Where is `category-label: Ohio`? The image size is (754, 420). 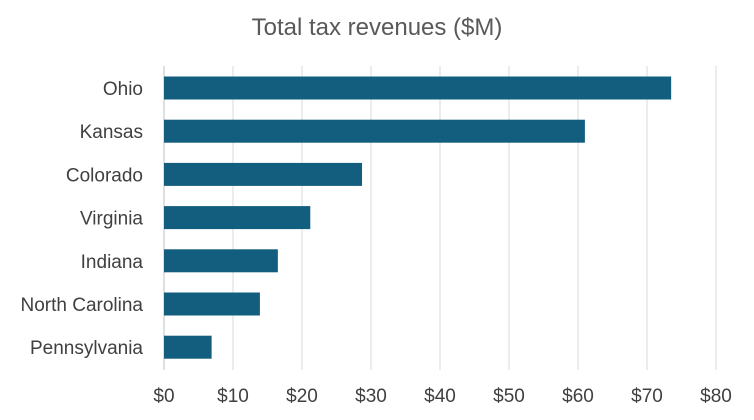
category-label: Ohio is located at coordinates (123, 89).